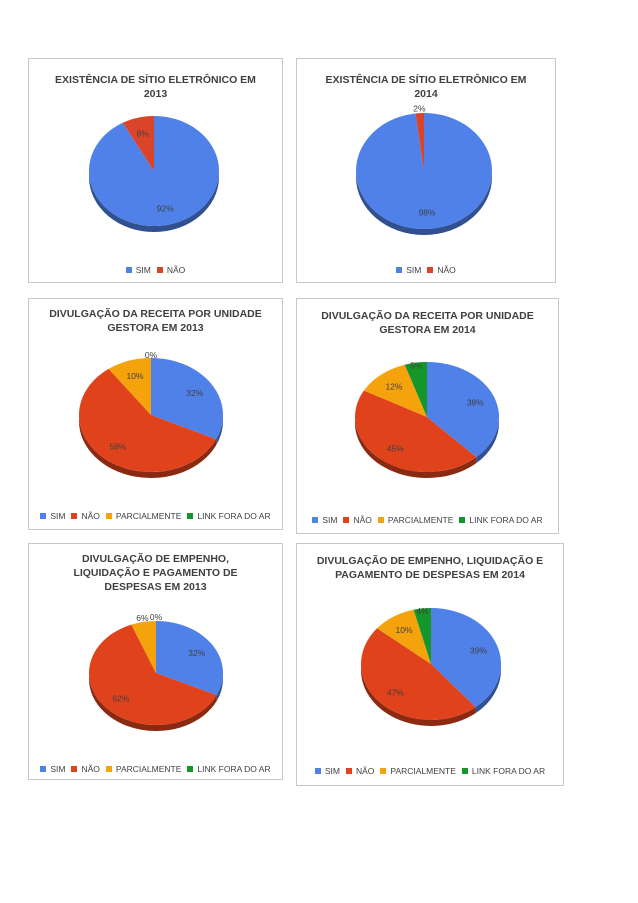 The image size is (638, 903). I want to click on pie-chart: 38% 45% 12% 5%, so click(427, 419).